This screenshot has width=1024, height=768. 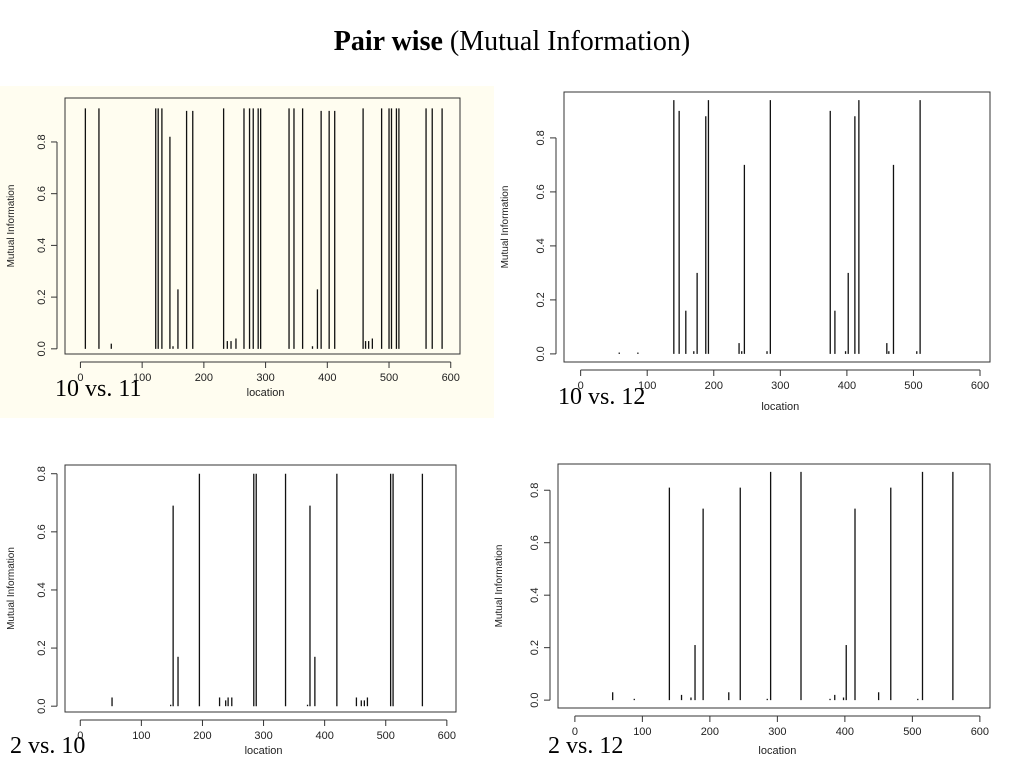 I want to click on page-title-rest: (Mutual Information), so click(x=566, y=41).